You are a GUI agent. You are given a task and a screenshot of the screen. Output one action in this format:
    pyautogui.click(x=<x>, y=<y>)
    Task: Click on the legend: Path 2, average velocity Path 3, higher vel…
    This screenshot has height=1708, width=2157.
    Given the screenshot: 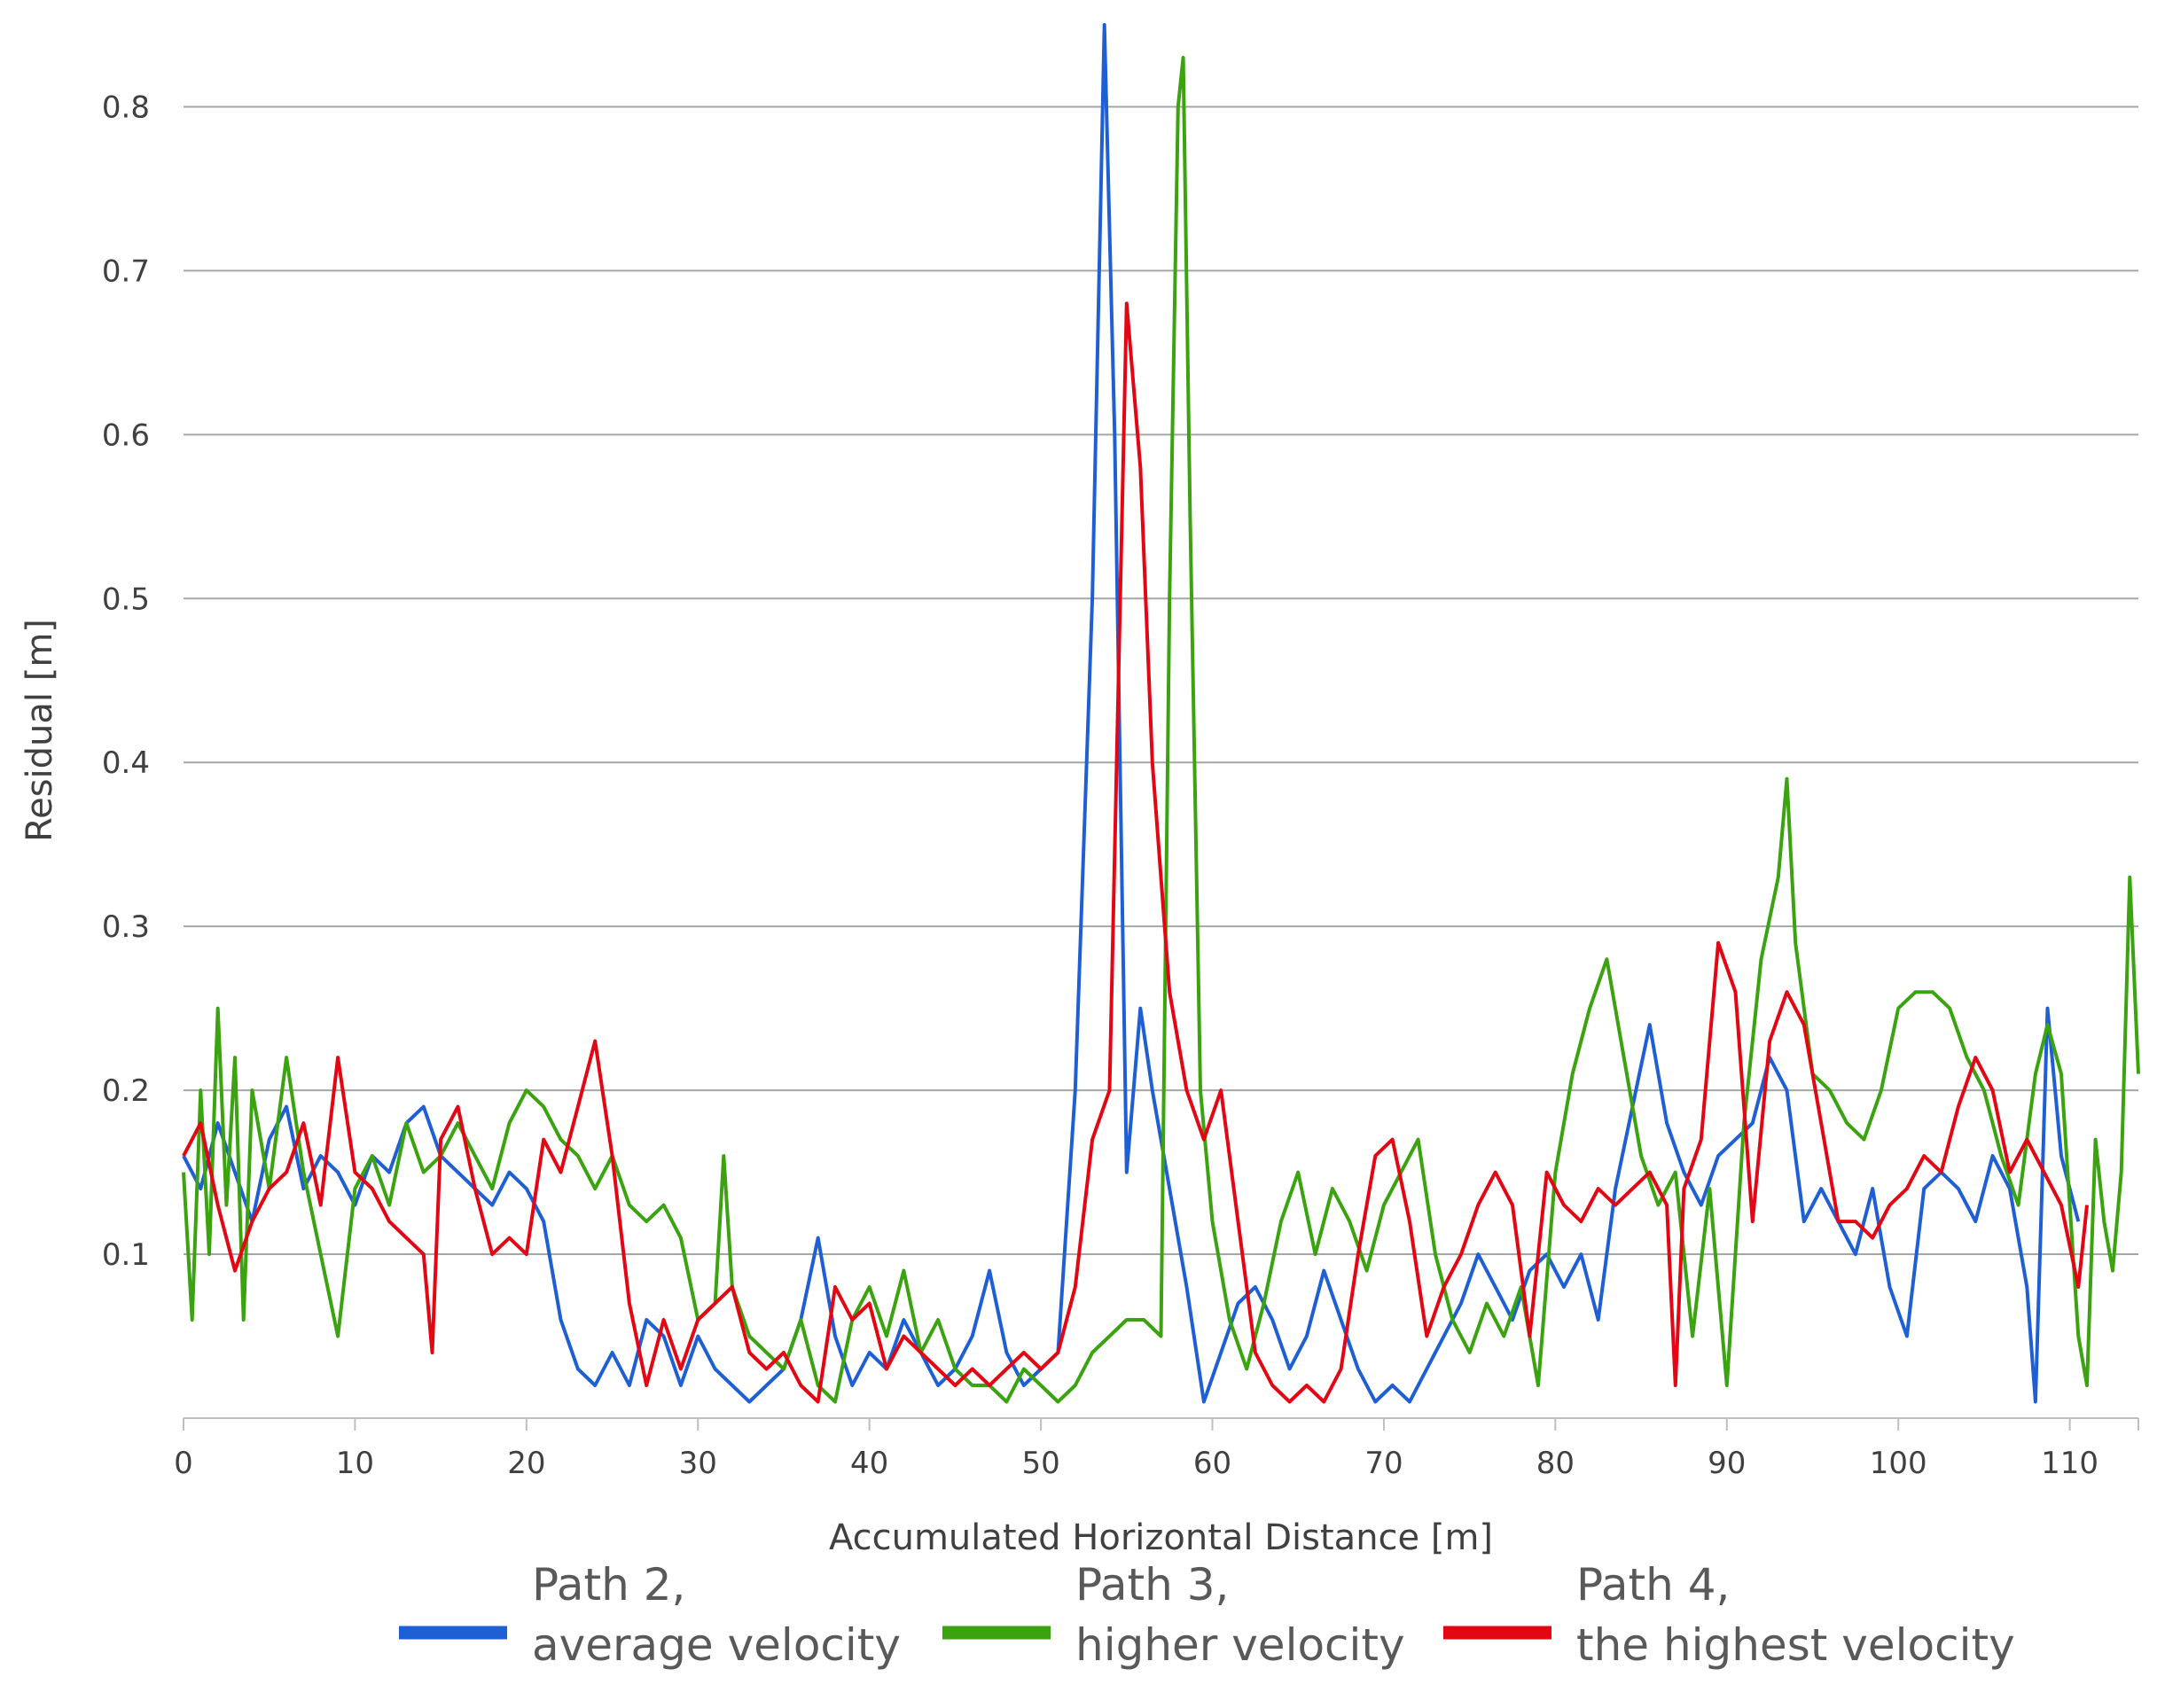 What is the action you would take?
    pyautogui.click(x=1207, y=1615)
    